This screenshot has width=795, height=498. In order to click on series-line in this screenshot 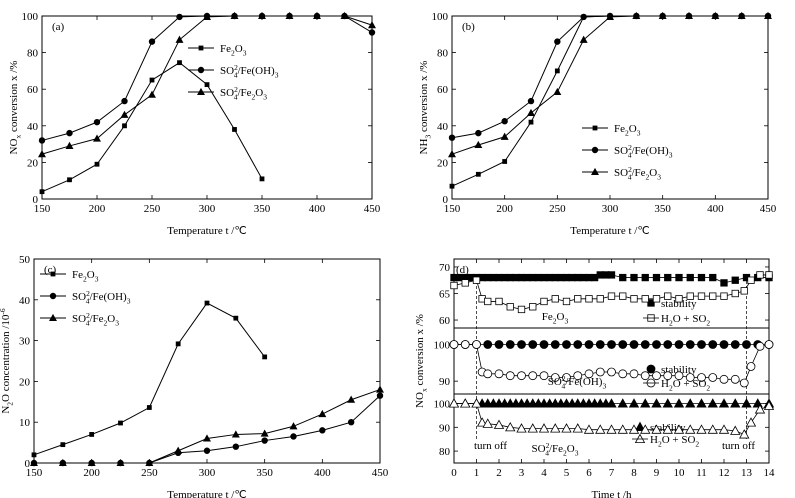, I will do `click(609, 77)`.